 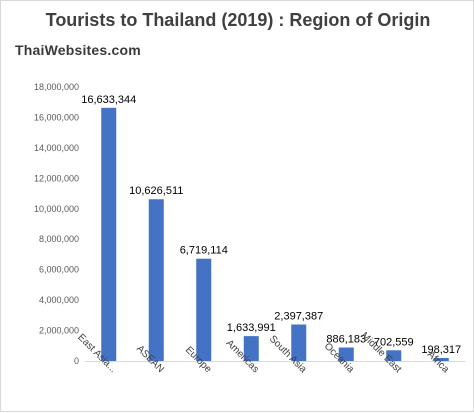 What do you see at coordinates (56, 148) in the screenshot?
I see `y-tick-label: 14,000,000` at bounding box center [56, 148].